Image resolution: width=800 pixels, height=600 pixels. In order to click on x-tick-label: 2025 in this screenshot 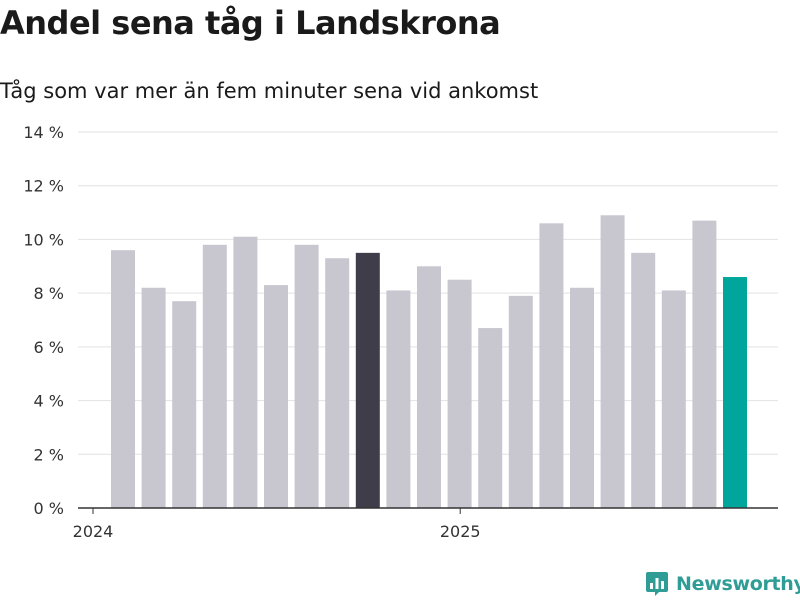, I will do `click(460, 531)`.